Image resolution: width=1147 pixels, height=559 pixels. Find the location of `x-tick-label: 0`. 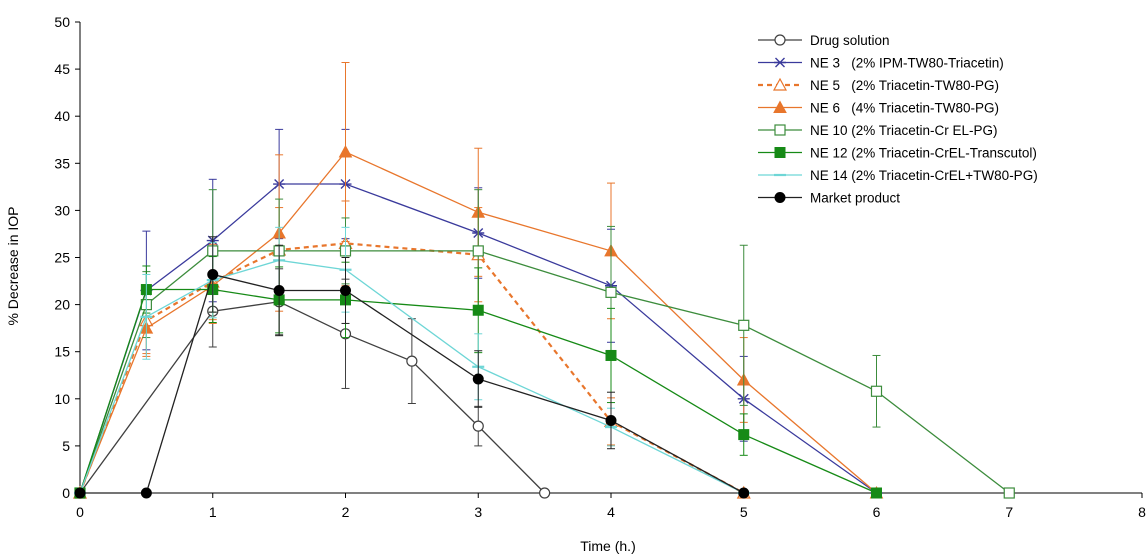

x-tick-label: 0 is located at coordinates (80, 512).